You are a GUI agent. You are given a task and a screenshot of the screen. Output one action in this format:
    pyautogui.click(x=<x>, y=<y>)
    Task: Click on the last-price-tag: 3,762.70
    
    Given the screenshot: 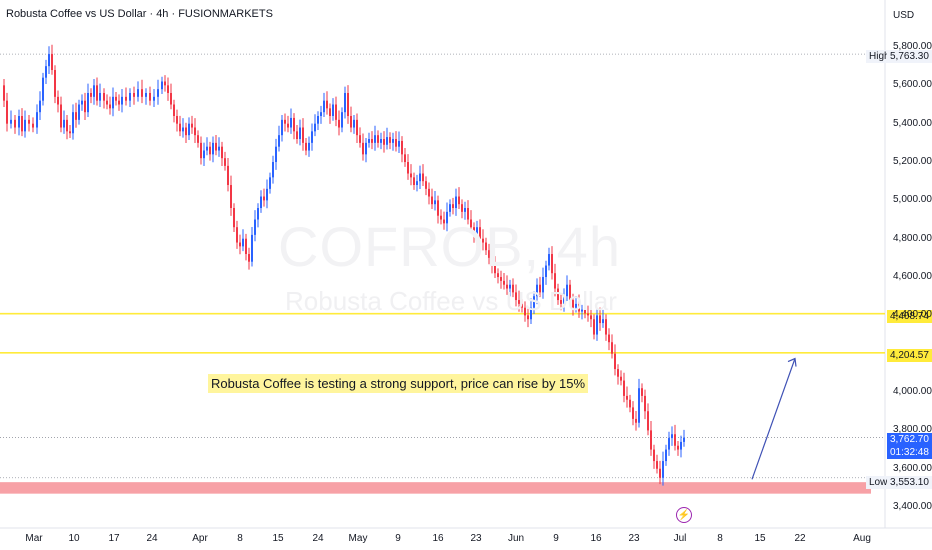 What is the action you would take?
    pyautogui.click(x=909, y=439)
    